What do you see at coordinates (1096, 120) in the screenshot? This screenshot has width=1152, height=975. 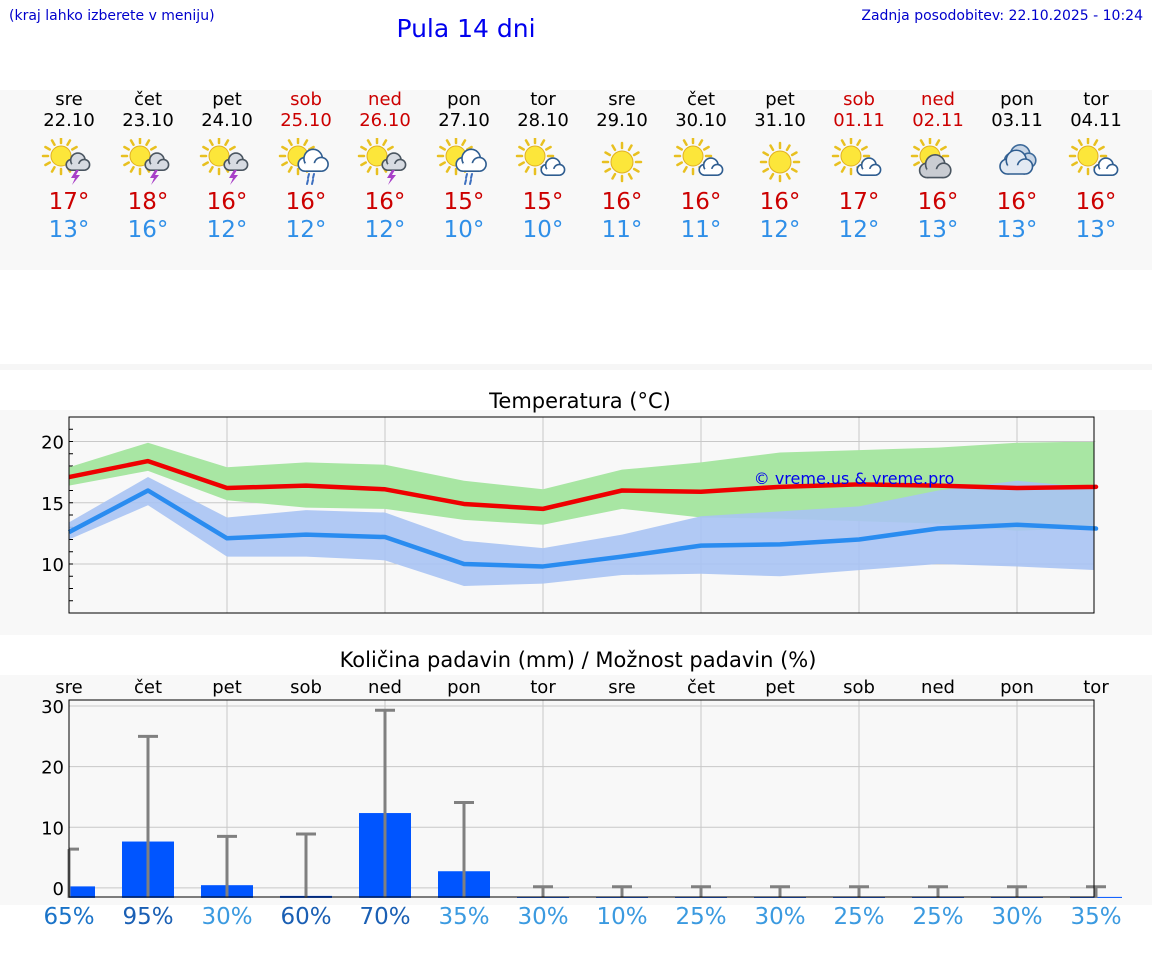 I see `day-date: 04.11` at bounding box center [1096, 120].